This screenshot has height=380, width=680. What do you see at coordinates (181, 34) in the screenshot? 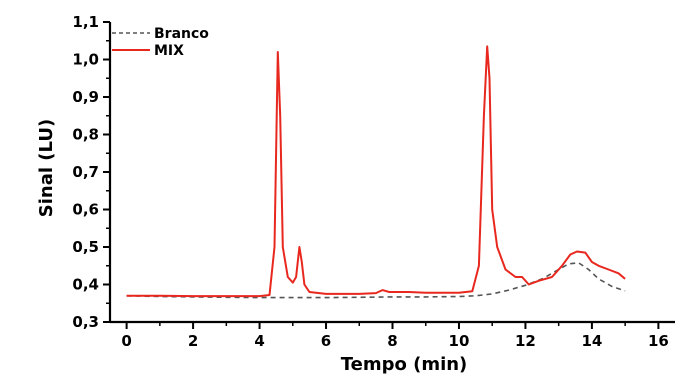
I see `legend-label-branco: Branco` at bounding box center [181, 34].